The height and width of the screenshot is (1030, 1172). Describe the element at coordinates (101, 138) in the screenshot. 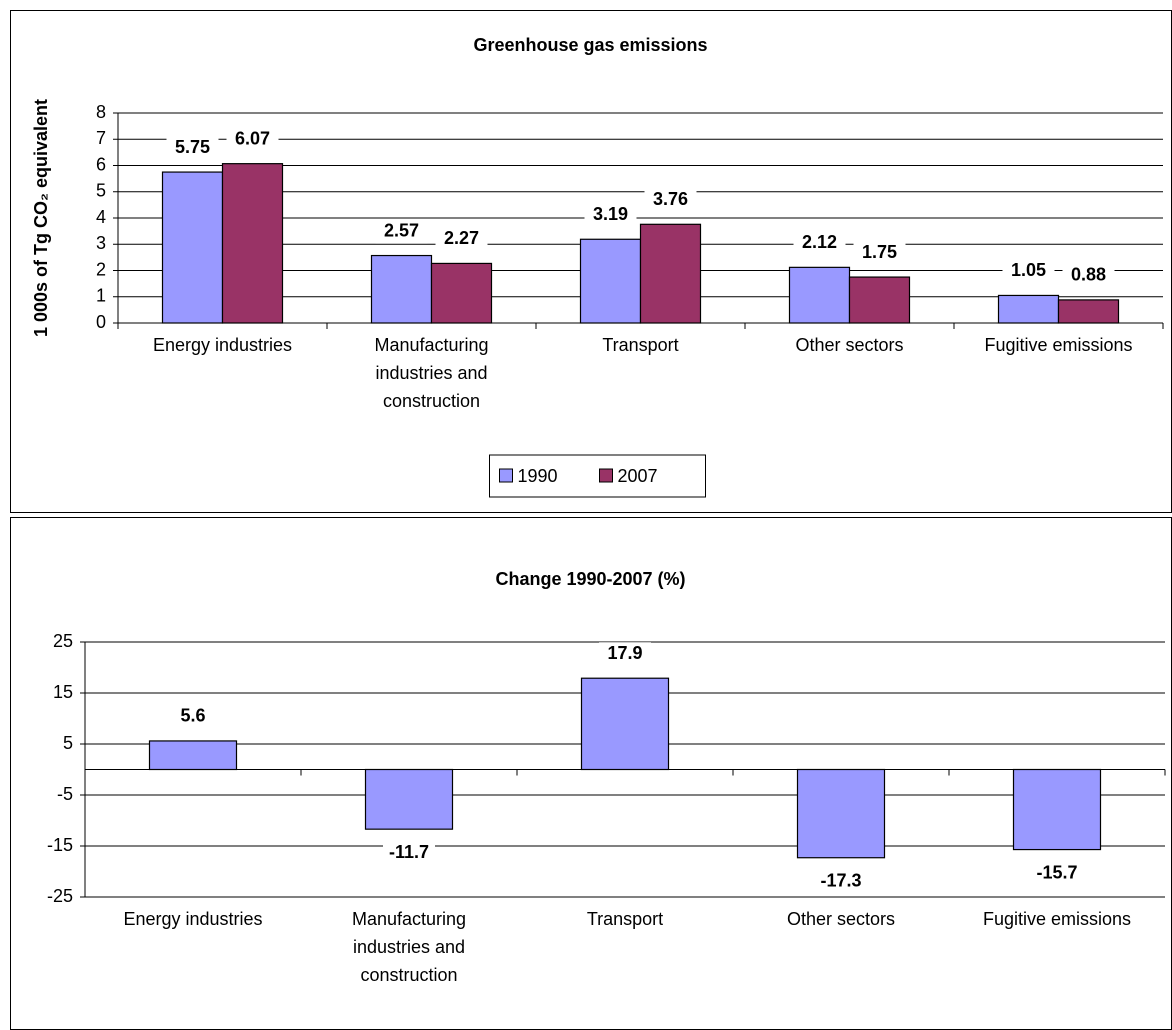

I see `y-tick-label: 7` at that location.